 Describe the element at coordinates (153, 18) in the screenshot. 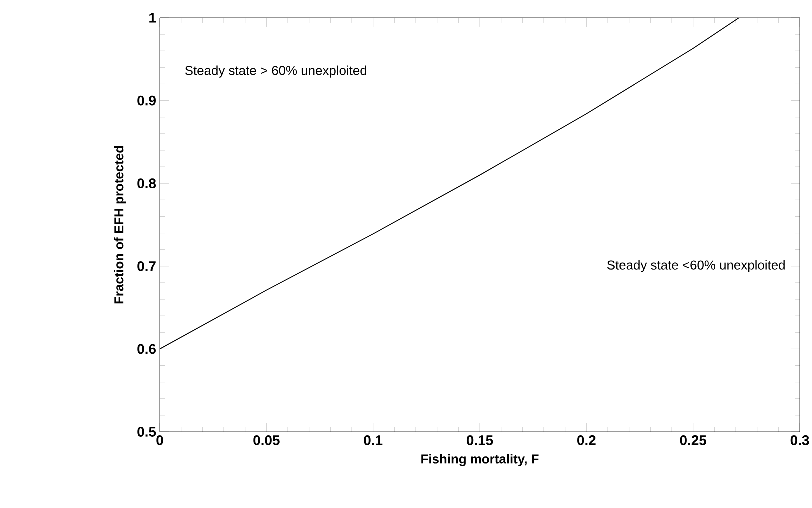

I see `y-tick-label: 1` at that location.